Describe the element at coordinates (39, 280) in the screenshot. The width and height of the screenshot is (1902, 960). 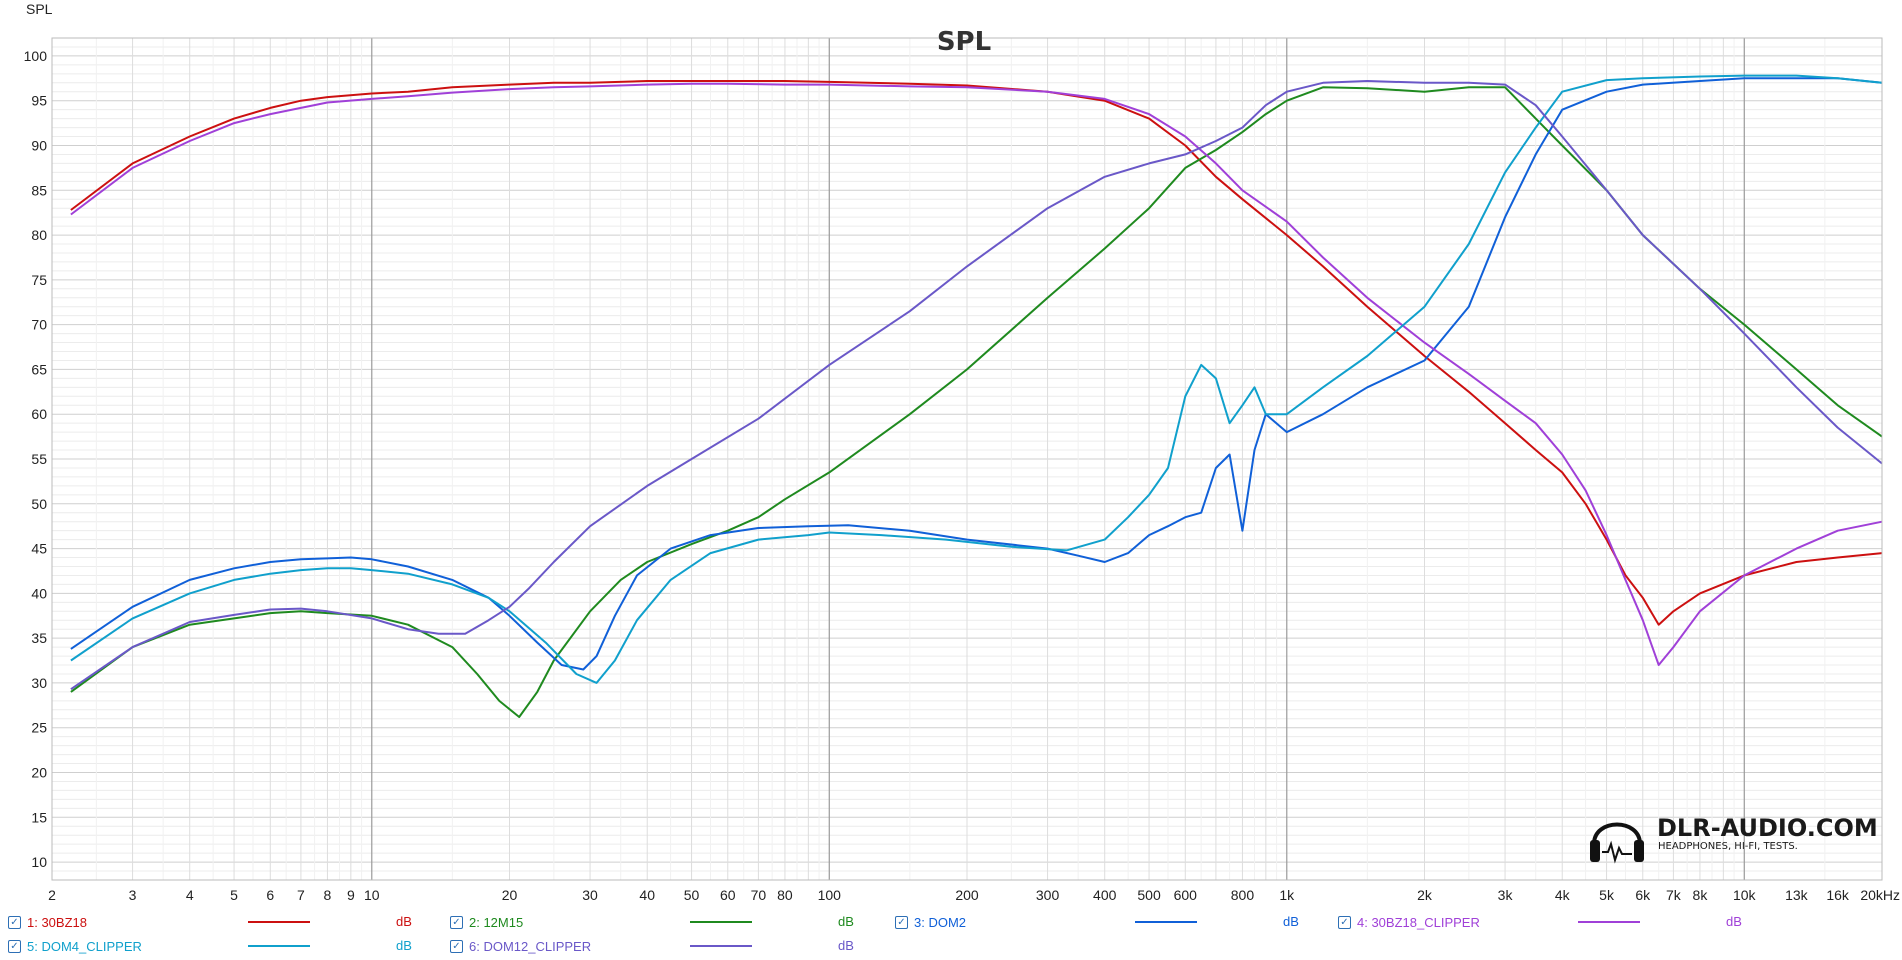
I see `y-tick-label: 75` at that location.